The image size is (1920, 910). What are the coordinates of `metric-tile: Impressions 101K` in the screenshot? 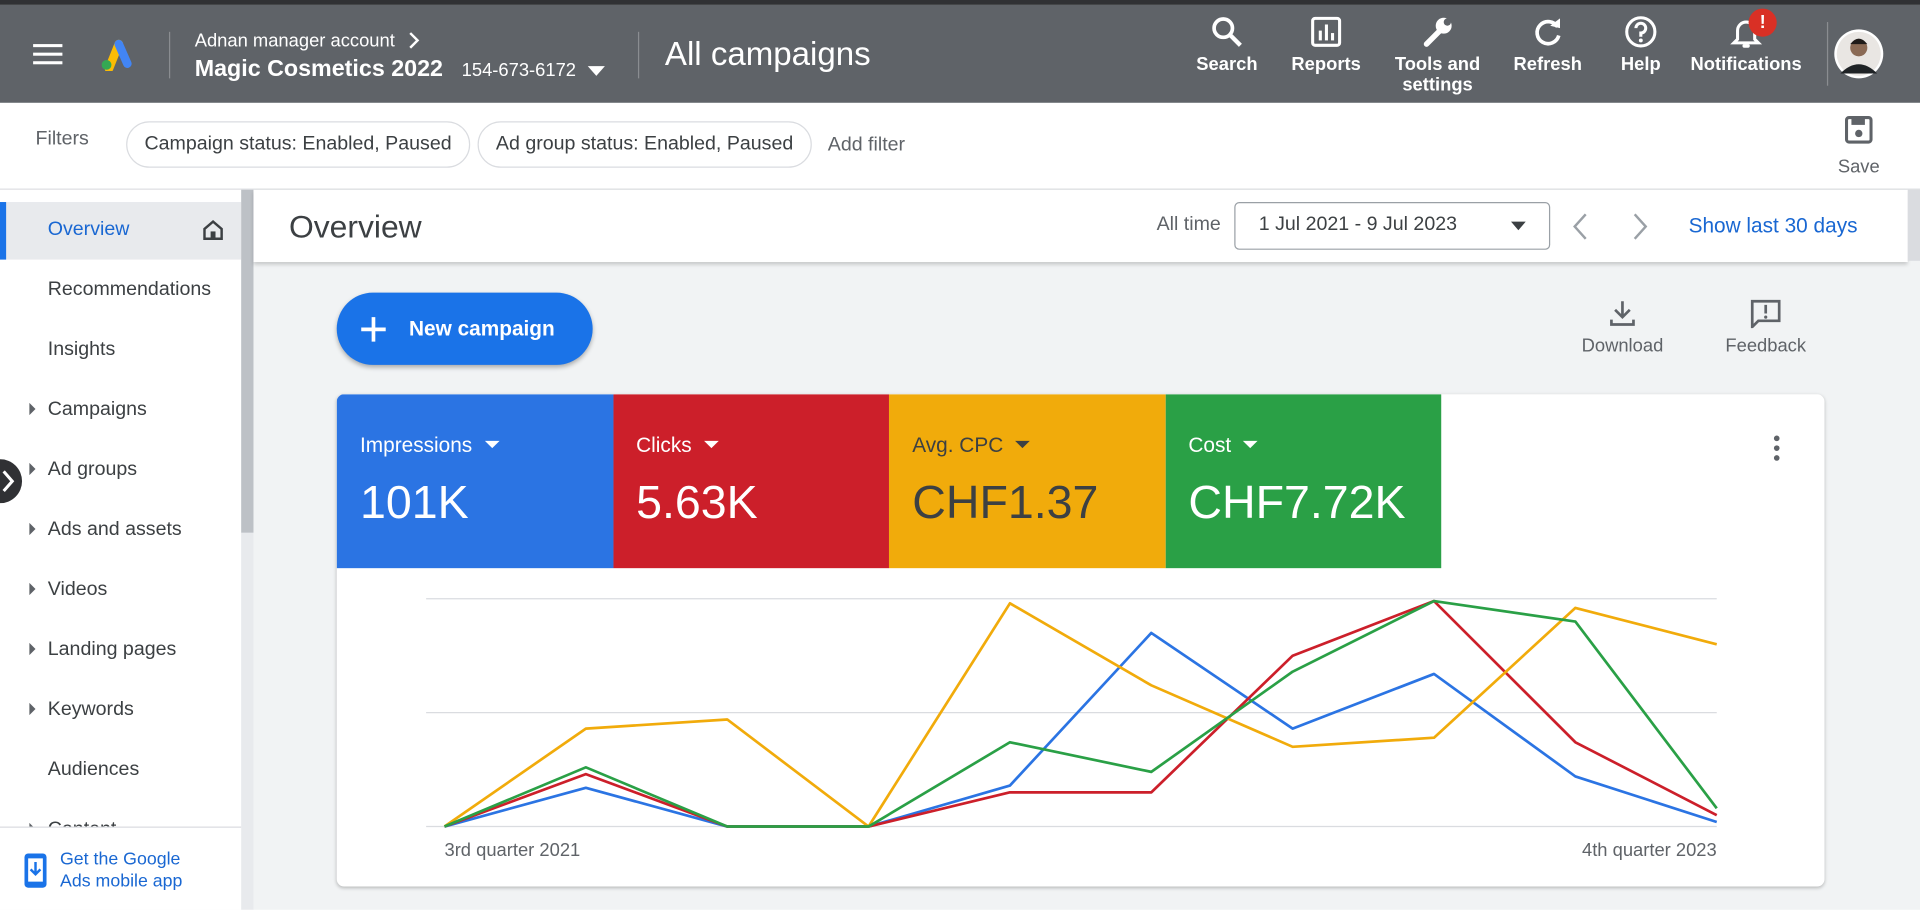 It's located at (474, 481).